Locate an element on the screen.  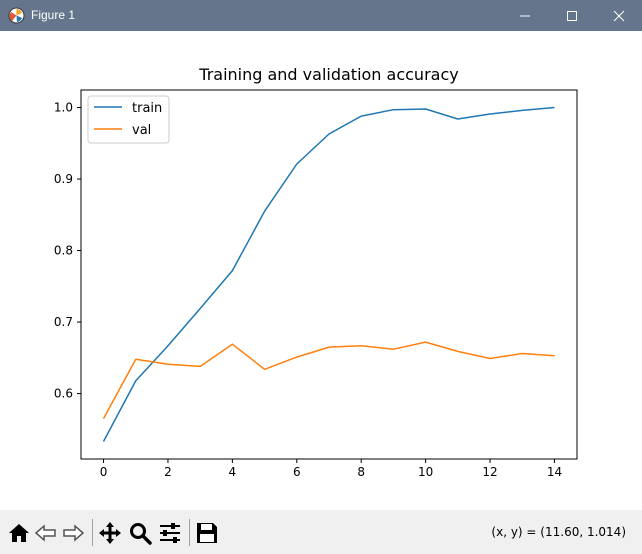
home-button is located at coordinates (19, 533).